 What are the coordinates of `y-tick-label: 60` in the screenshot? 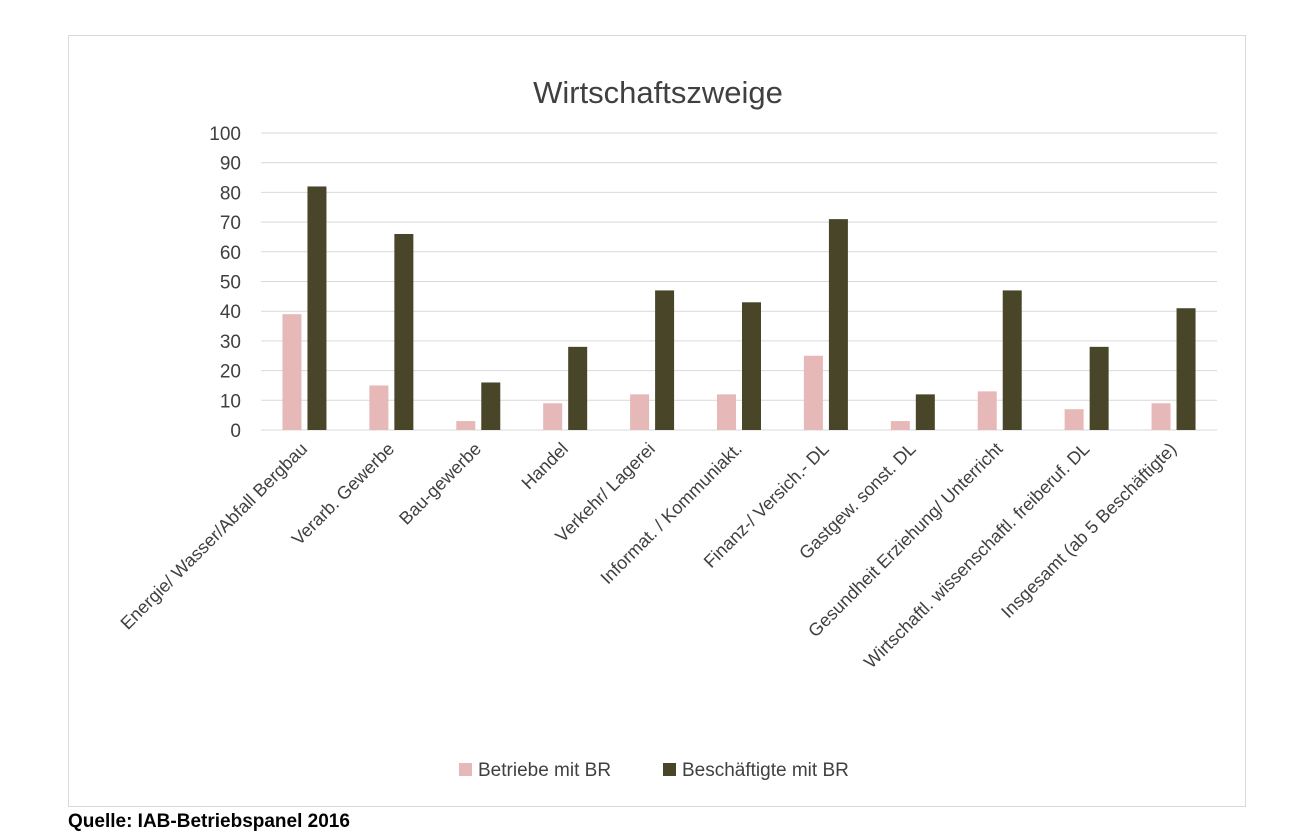 It's located at (230, 253).